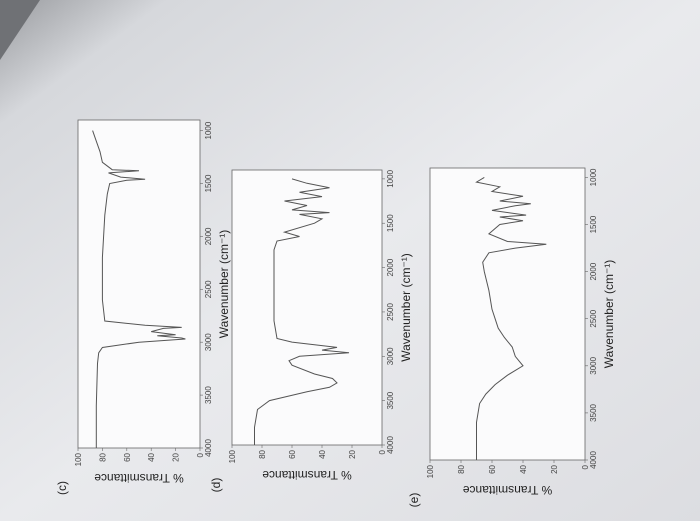  Describe the element at coordinates (216, 485) in the screenshot. I see `panel-label: (d)` at that location.